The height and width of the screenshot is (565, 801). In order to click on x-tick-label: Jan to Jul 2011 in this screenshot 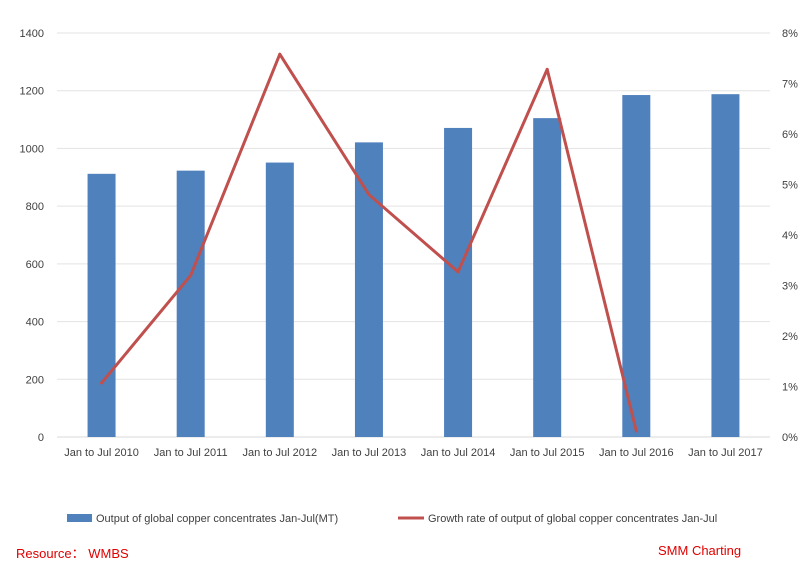, I will do `click(191, 453)`.